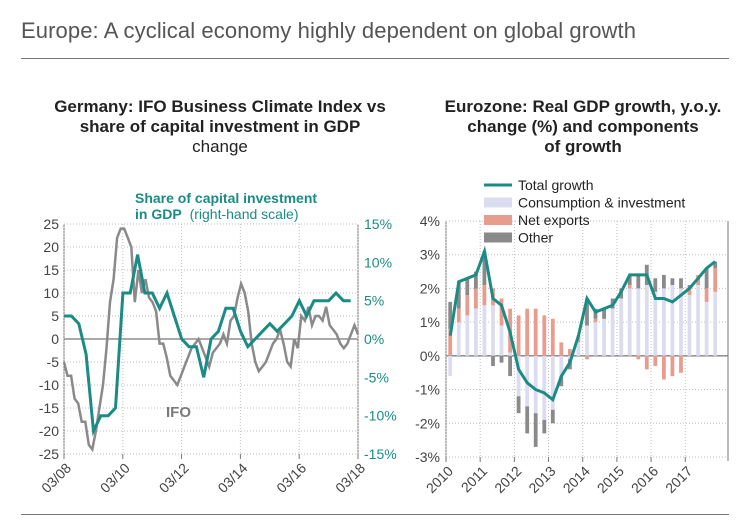  Describe the element at coordinates (583, 106) in the screenshot. I see `chart2-title-line1: Eurozone: Real GDP growth, y.o.y.` at that location.